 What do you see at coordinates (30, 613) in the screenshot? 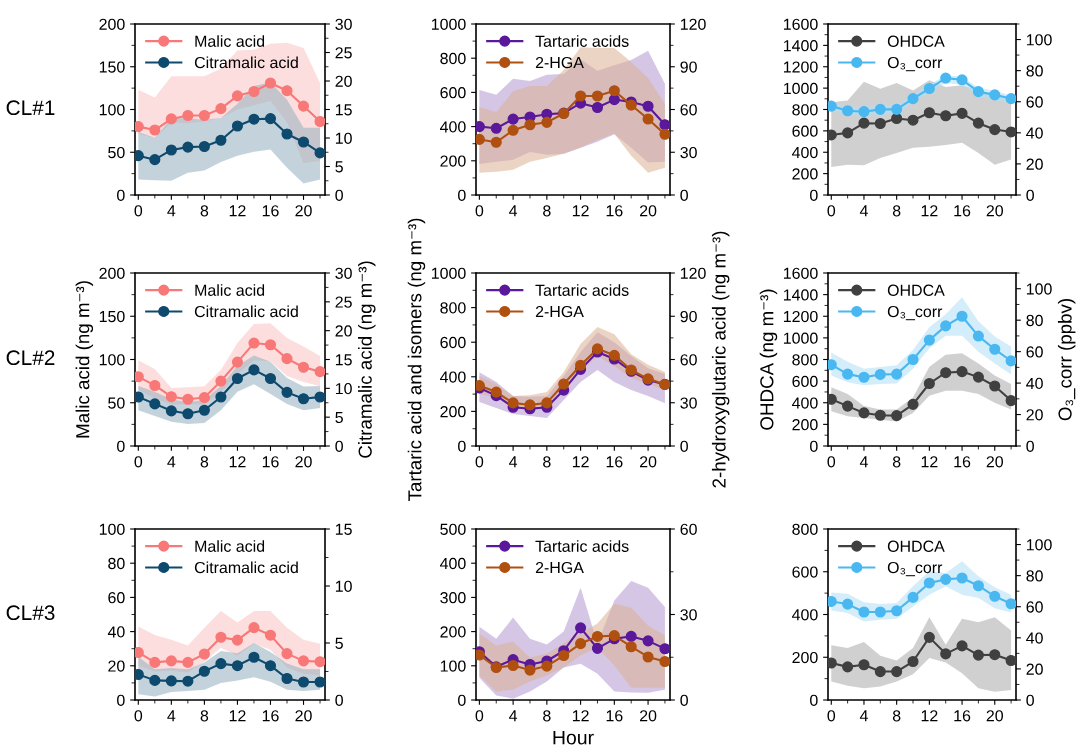
I see `text: CL#3` at bounding box center [30, 613].